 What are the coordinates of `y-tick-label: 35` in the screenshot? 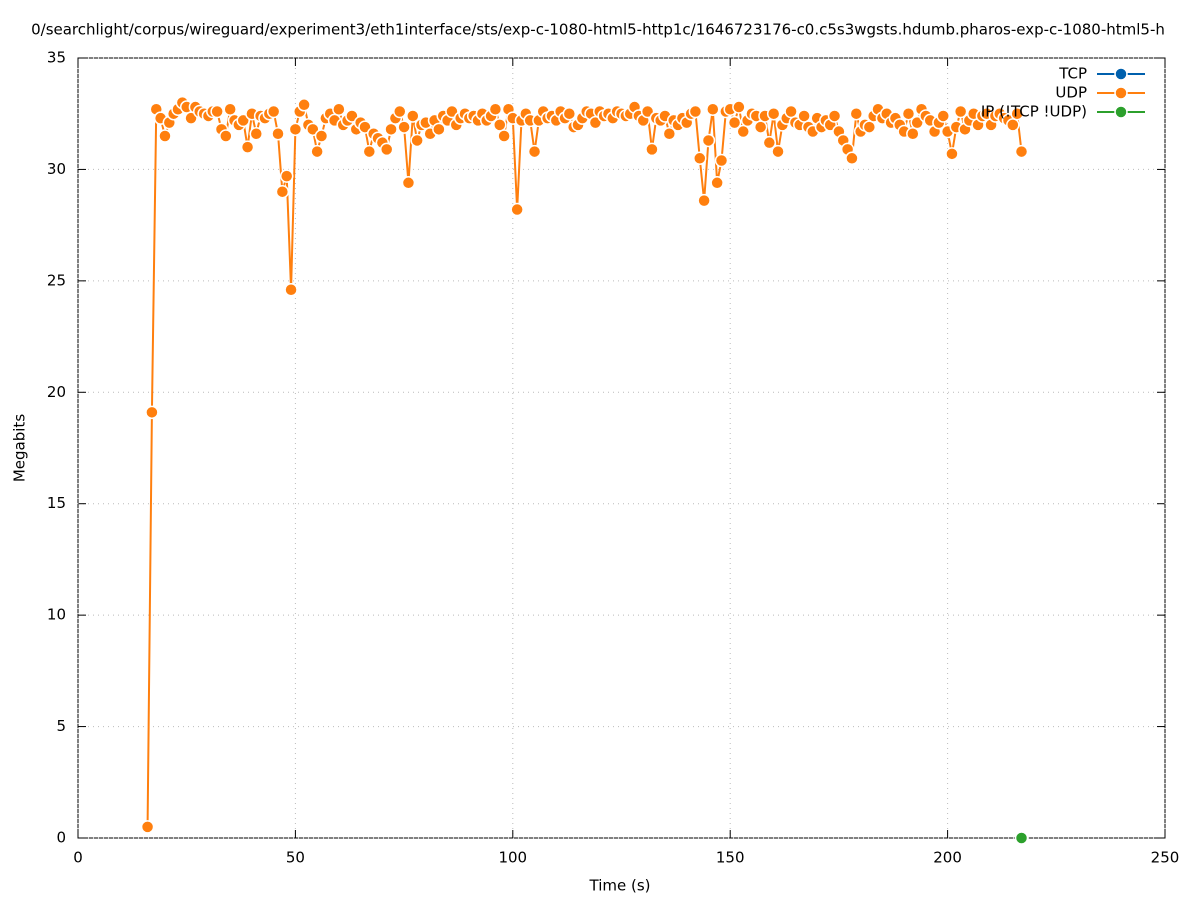 It's located at (56, 58).